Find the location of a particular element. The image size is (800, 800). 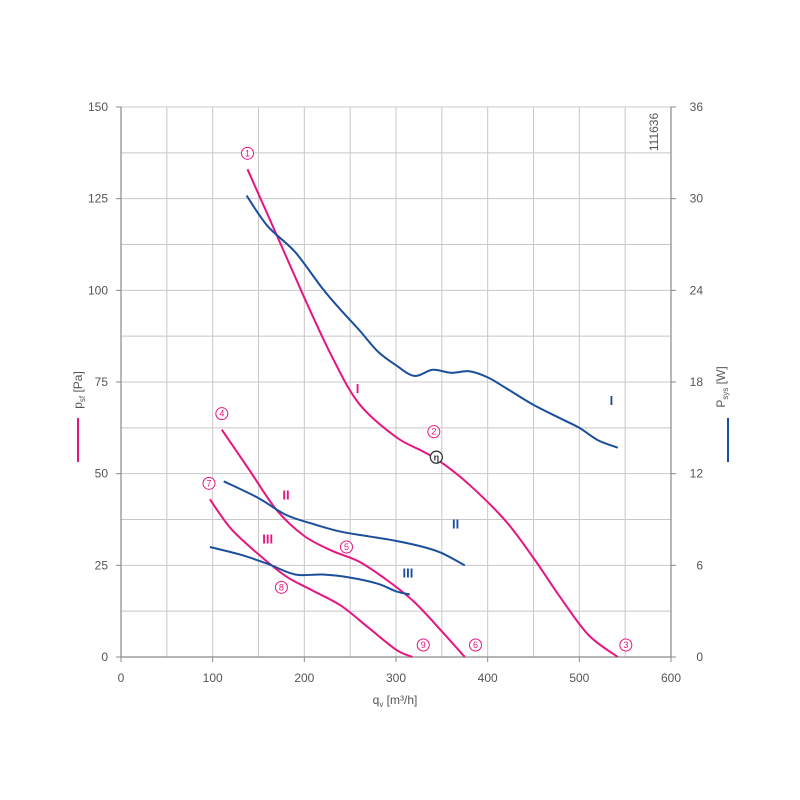

x-tick-label: 500 is located at coordinates (579, 678).